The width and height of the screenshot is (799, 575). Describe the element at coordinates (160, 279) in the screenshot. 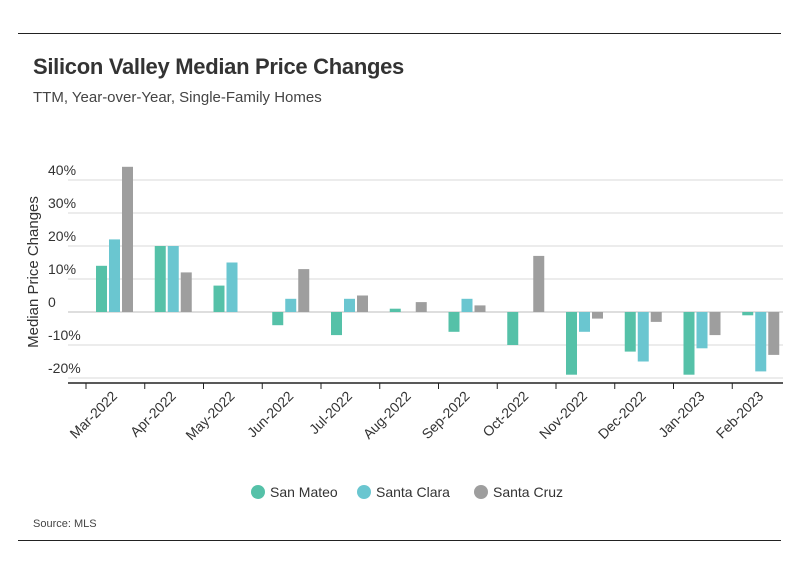

I see `bar-san-mateo-apr-2022` at that location.